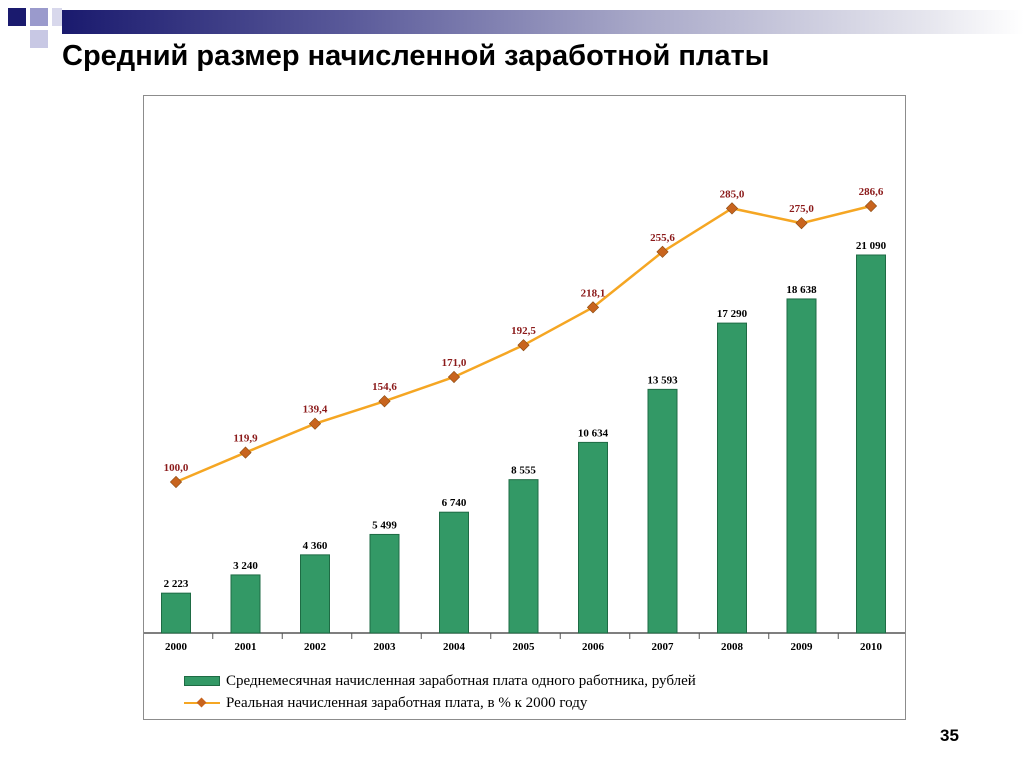  Describe the element at coordinates (176, 468) in the screenshot. I see `line-value-label: 100,0` at that location.